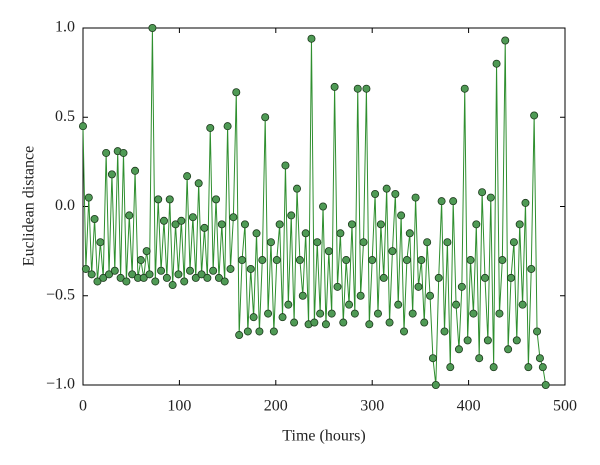 Image resolution: width=600 pixels, height=465 pixels. Describe the element at coordinates (65, 205) in the screenshot. I see `y-tick-label: 0.0` at that location.